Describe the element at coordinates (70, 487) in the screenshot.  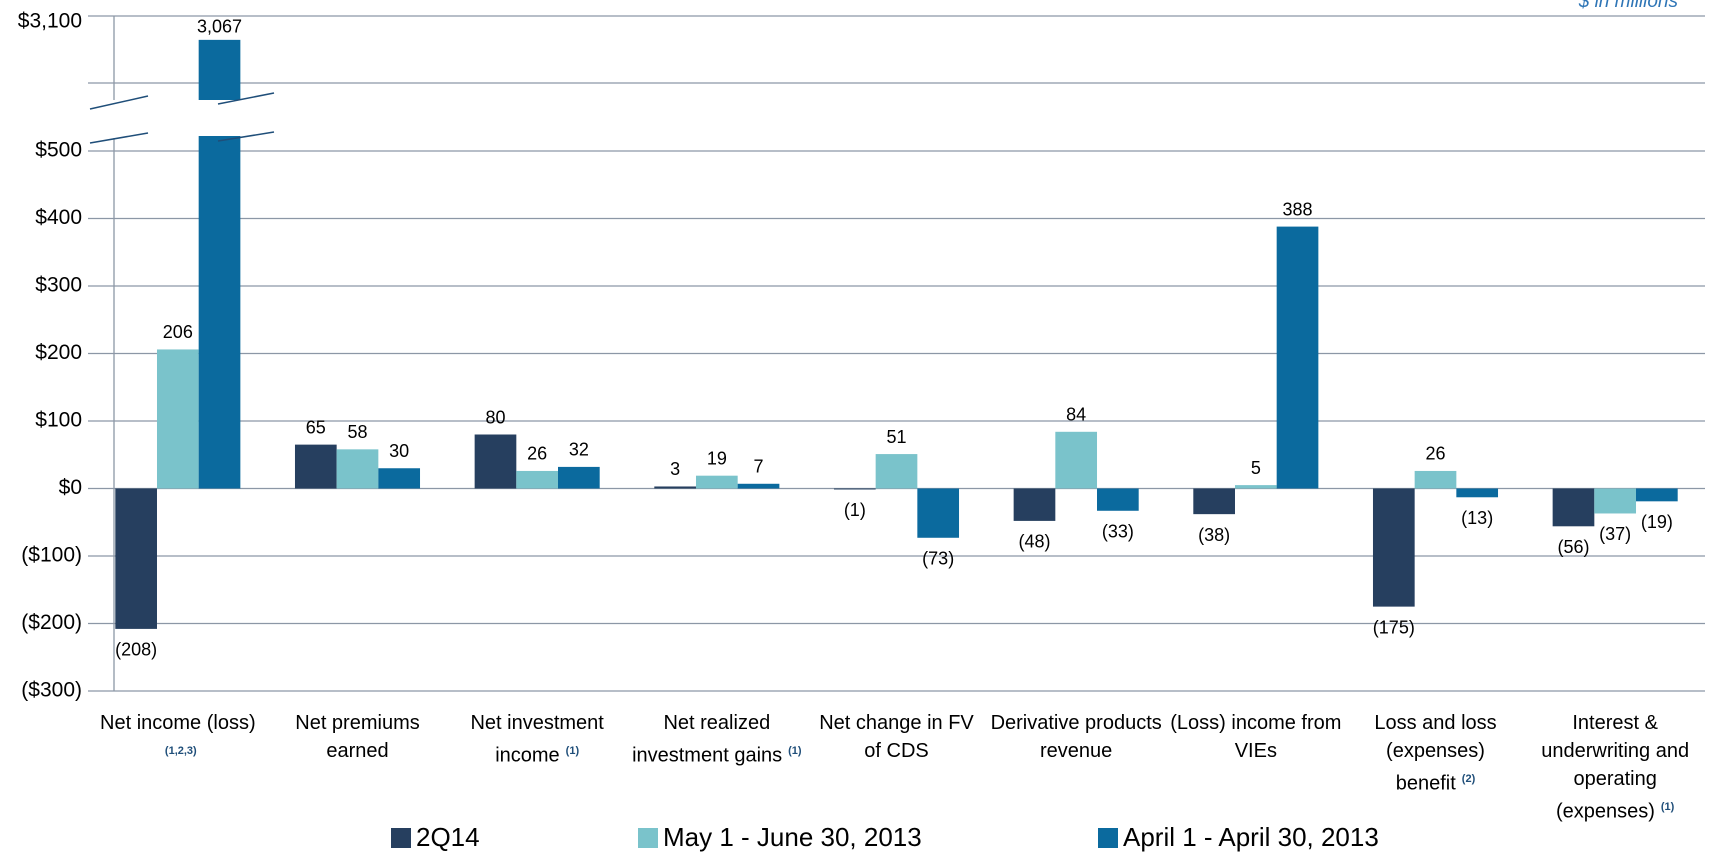
I see `y-tick-label: $0` at that location.